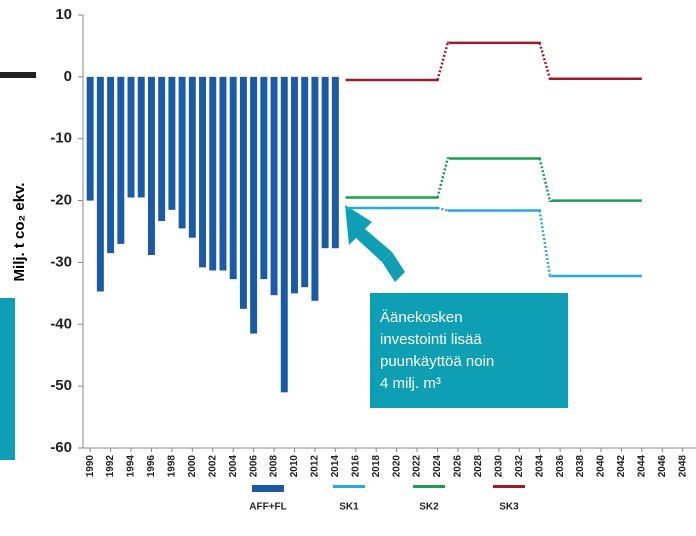 This screenshot has width=696, height=536. I want to click on x-tick-label: 2000, so click(192, 466).